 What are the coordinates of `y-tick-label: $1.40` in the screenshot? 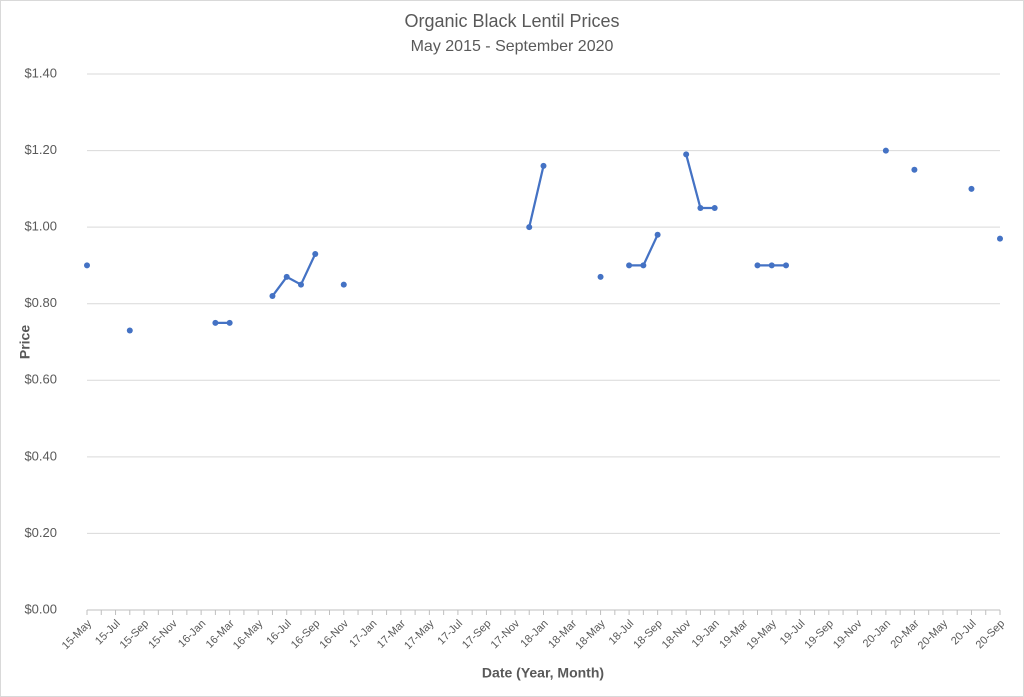 It's located at (40, 72).